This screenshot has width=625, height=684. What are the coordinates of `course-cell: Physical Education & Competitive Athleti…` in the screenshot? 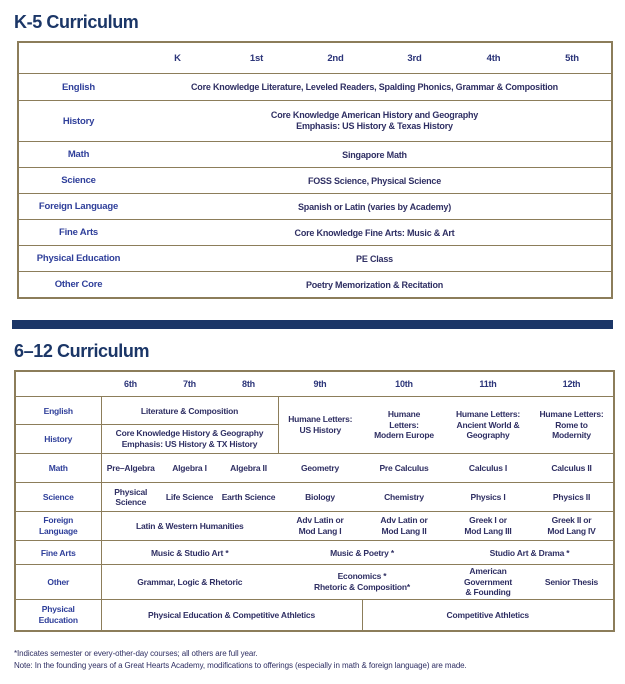 It's located at (231, 615).